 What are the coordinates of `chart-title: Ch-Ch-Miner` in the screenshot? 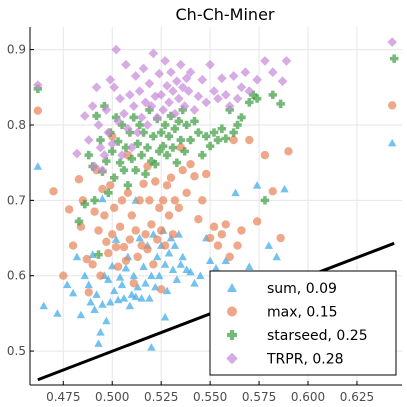 It's located at (225, 14).